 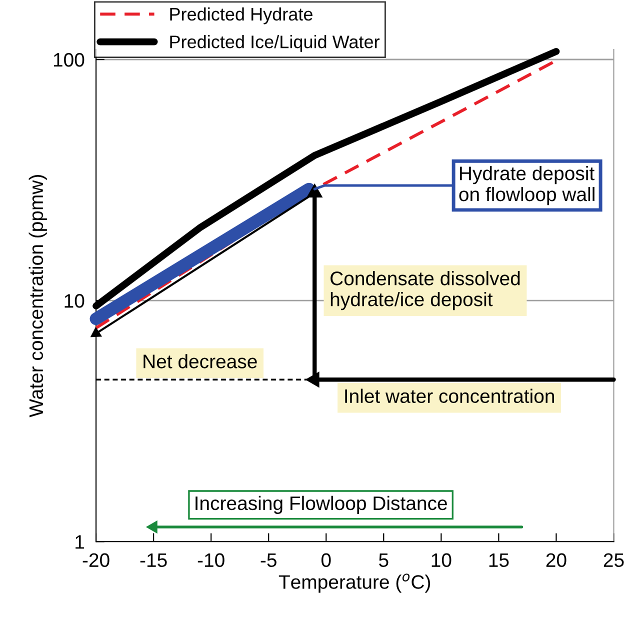 I want to click on x-tick-label: 5, so click(x=383, y=560).